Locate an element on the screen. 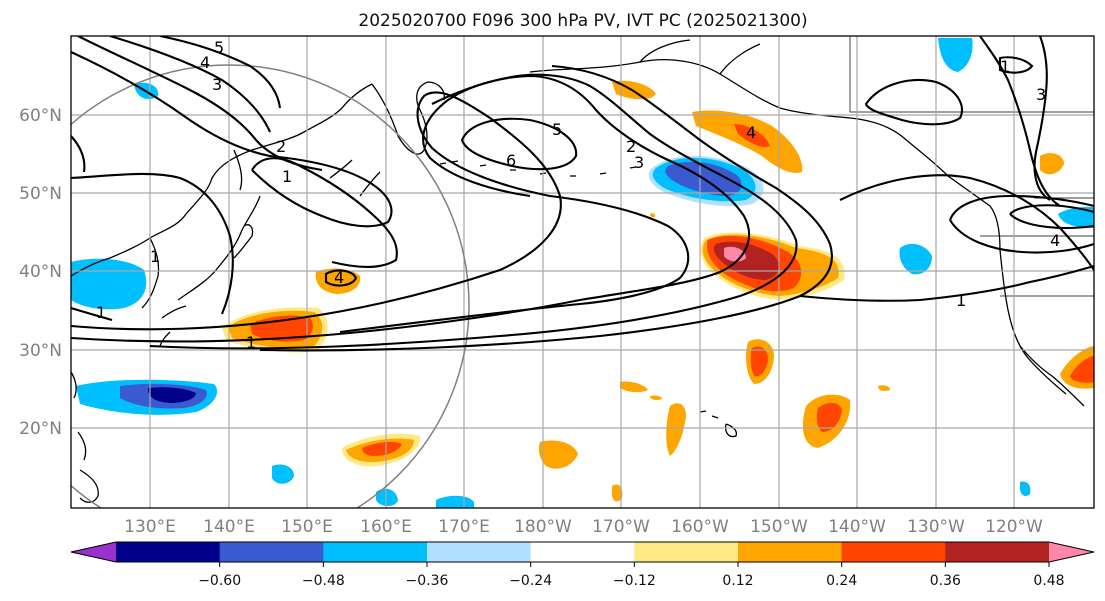  lon-label: 140°W is located at coordinates (857, 527).